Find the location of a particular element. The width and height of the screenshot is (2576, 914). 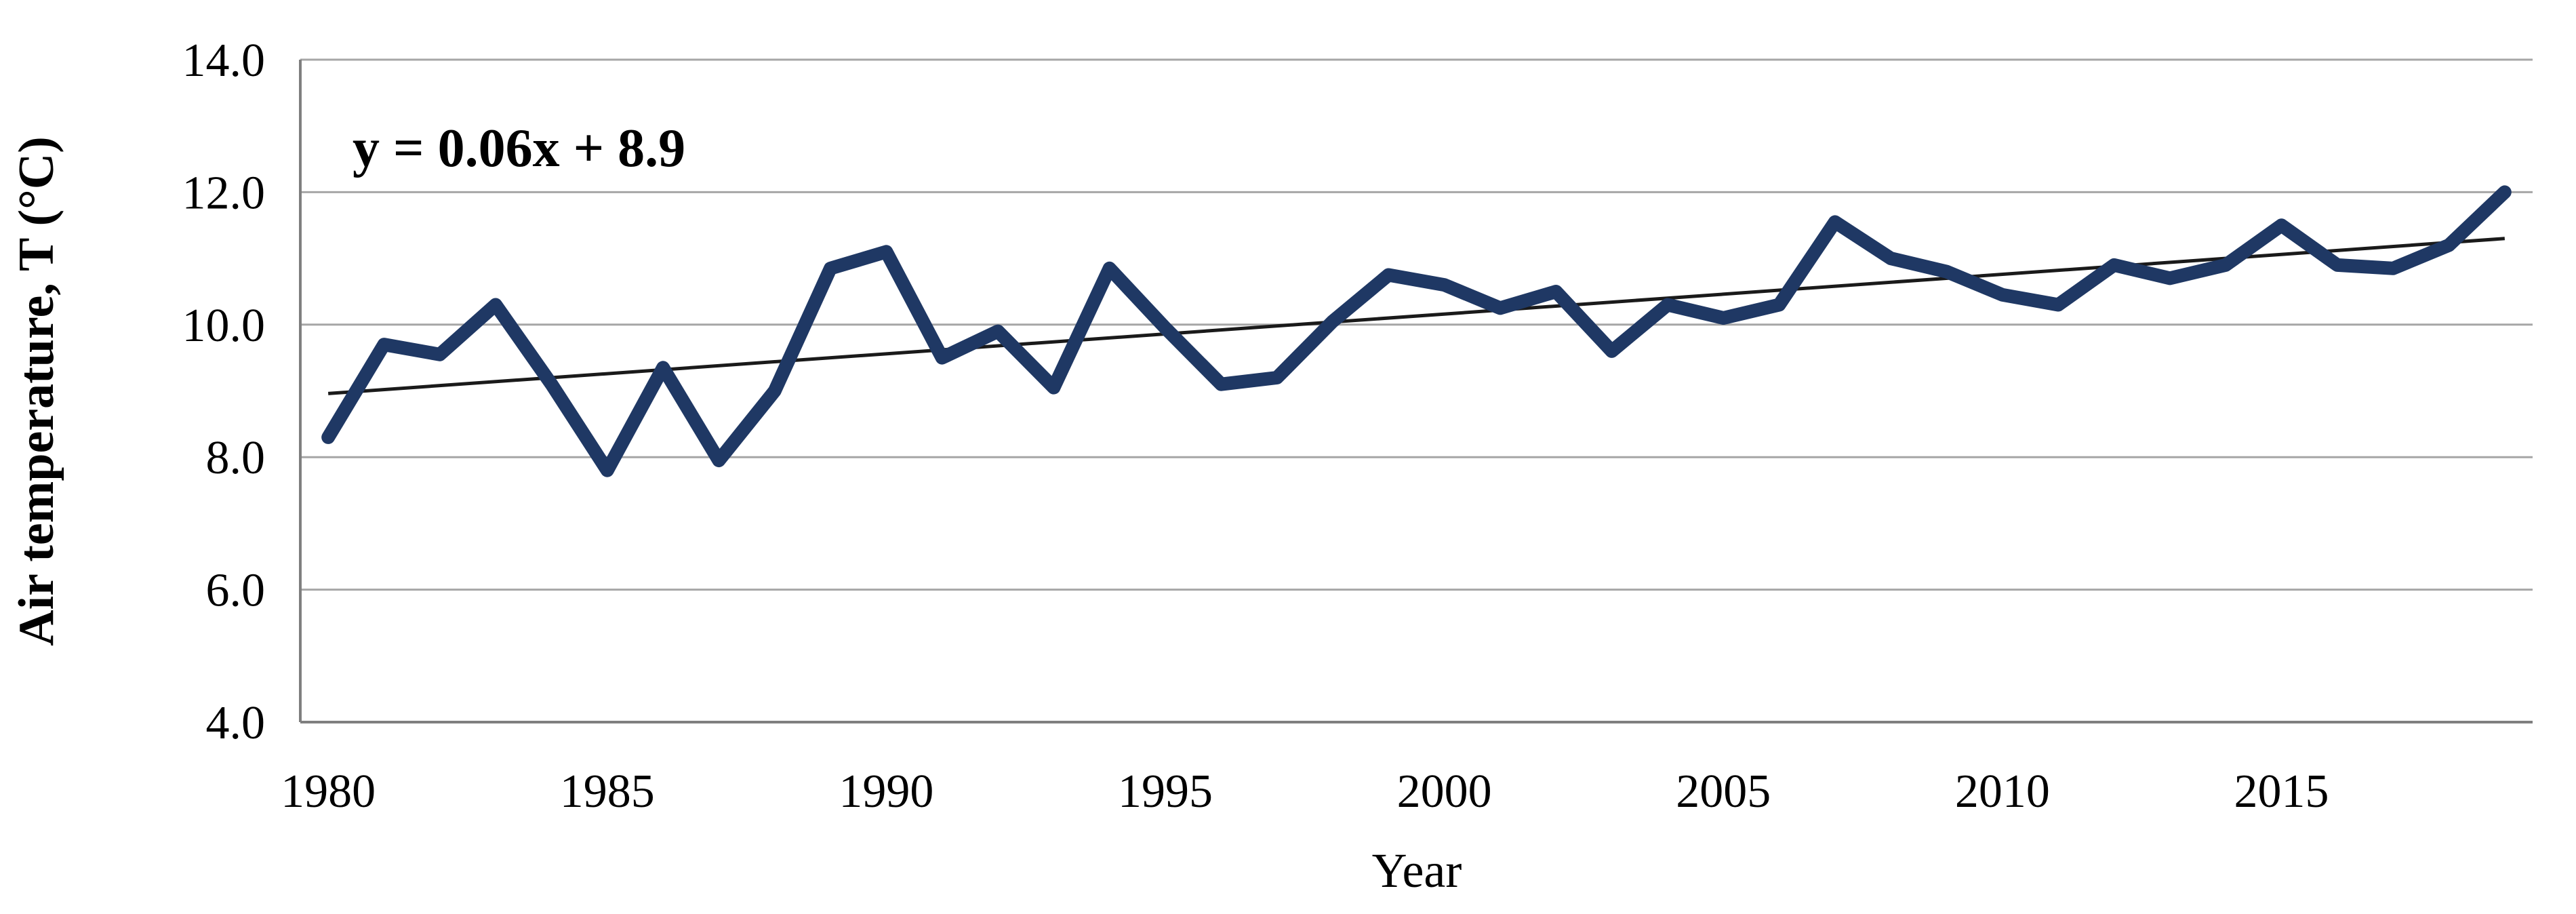

x-tick-label: 1980 is located at coordinates (328, 792).